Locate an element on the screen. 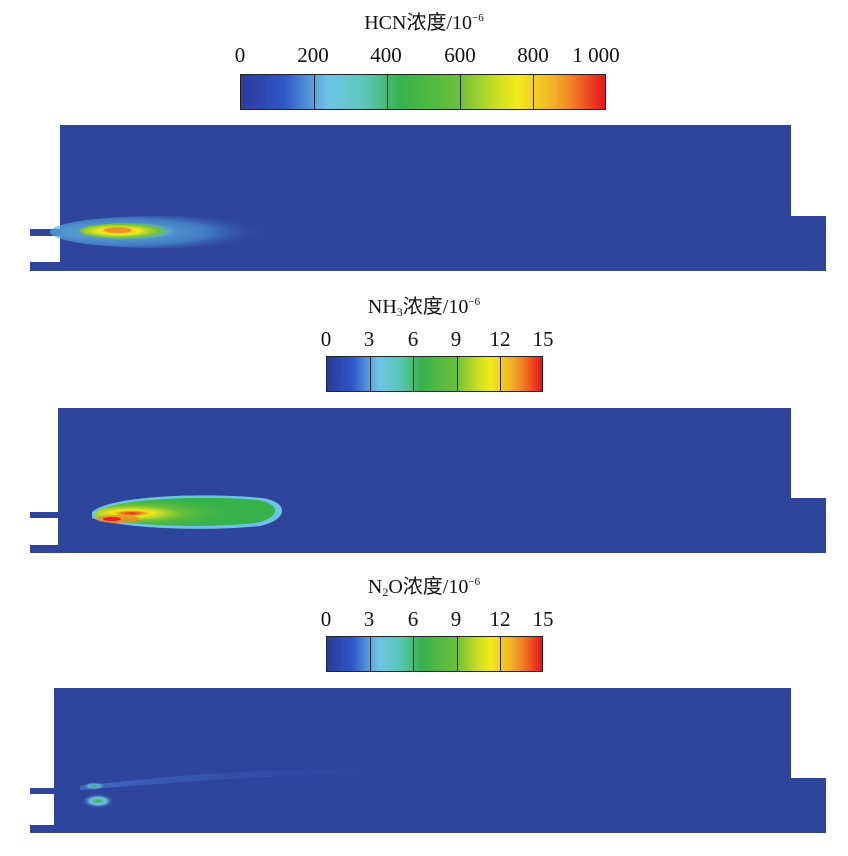 The width and height of the screenshot is (848, 856). hcn-colorbar is located at coordinates (423, 92).